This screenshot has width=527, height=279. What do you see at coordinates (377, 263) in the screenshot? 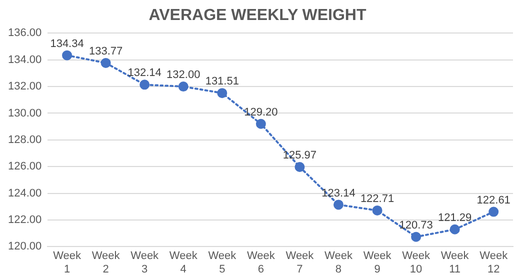
I see `x-tick-label: Week 9` at bounding box center [377, 263].